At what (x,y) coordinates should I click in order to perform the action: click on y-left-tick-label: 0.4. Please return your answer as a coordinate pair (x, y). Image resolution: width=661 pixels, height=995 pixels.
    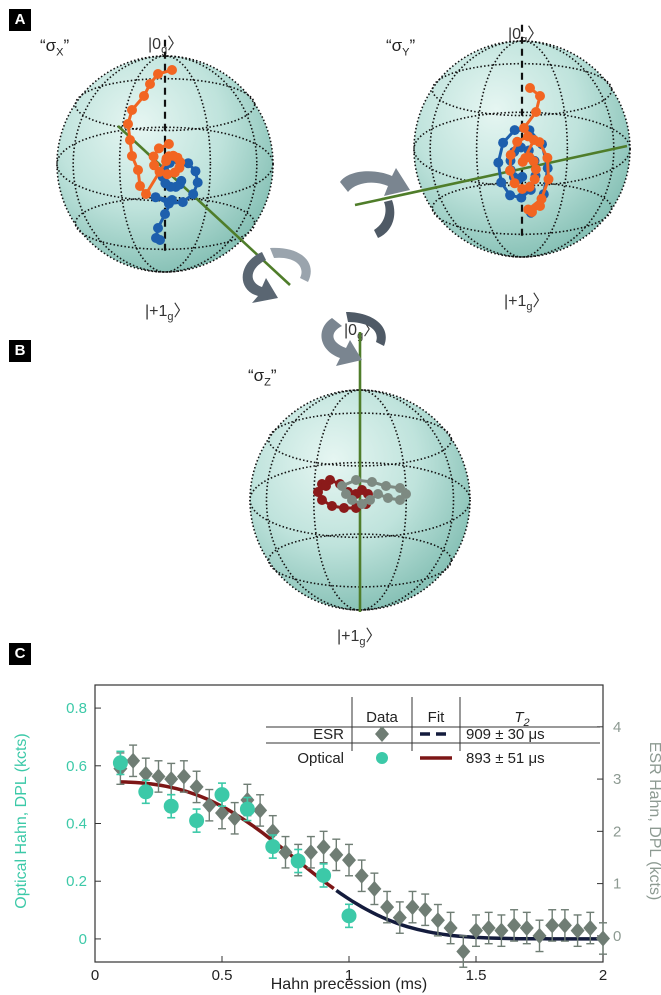
    Looking at the image, I should click on (76, 824).